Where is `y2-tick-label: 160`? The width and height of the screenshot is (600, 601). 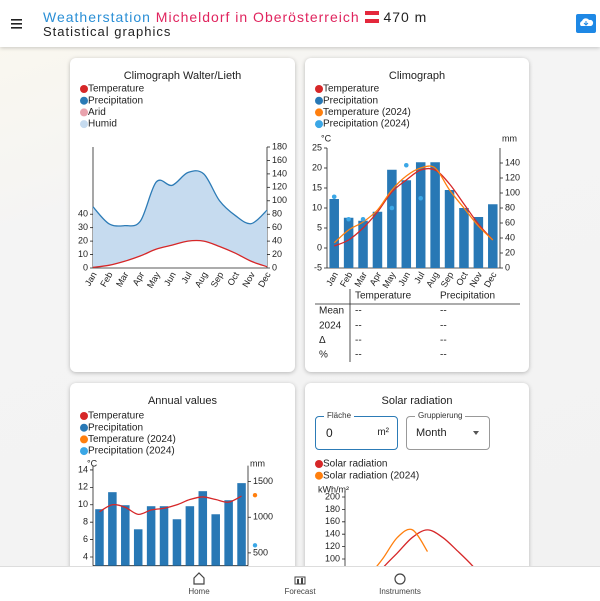
y2-tick-label: 160 is located at coordinates (279, 160).